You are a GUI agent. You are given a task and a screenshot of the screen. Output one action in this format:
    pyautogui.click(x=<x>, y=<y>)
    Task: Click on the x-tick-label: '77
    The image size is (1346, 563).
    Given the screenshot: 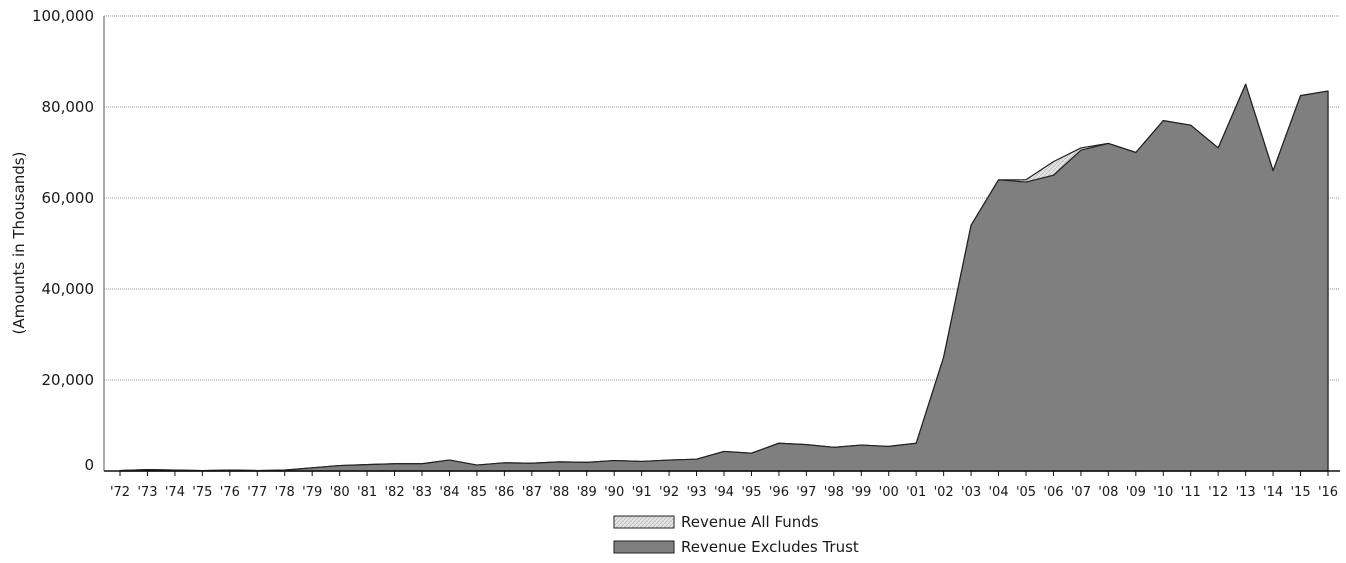 What is the action you would take?
    pyautogui.click(x=257, y=492)
    